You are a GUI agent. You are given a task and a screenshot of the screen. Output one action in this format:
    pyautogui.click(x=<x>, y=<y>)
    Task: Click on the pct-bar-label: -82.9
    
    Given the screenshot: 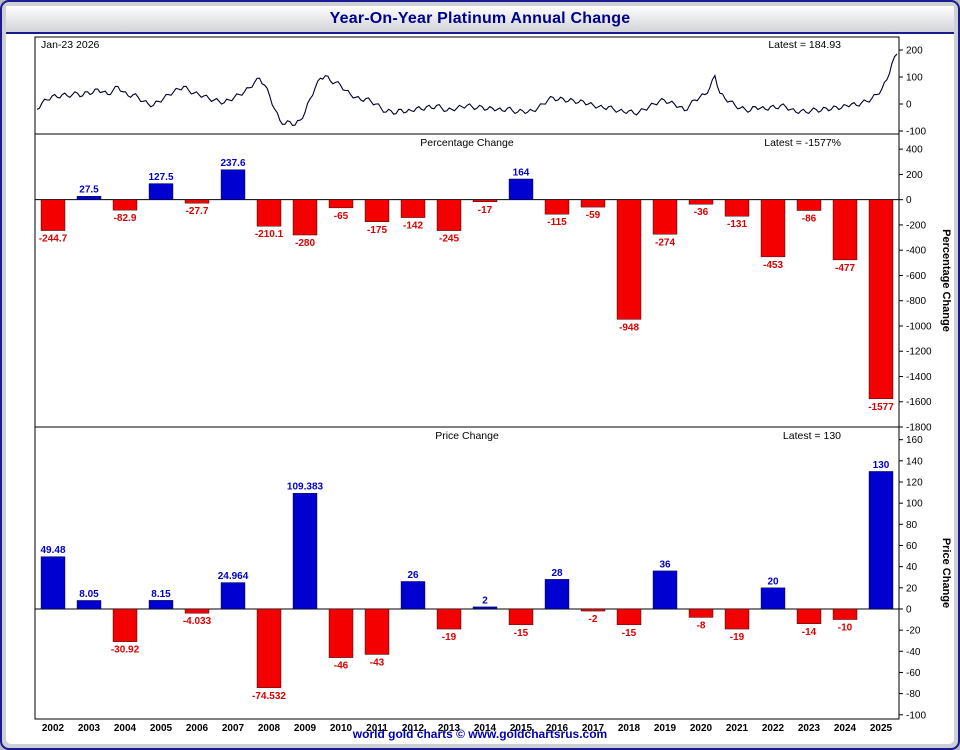 What is the action you would take?
    pyautogui.click(x=125, y=218)
    